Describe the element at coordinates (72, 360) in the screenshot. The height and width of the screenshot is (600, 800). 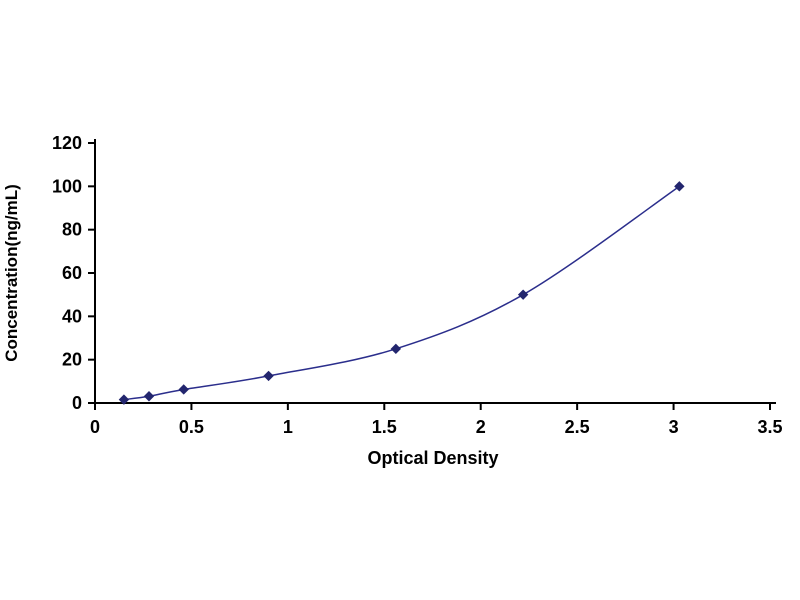
I see `y-tick-label: 20` at that location.